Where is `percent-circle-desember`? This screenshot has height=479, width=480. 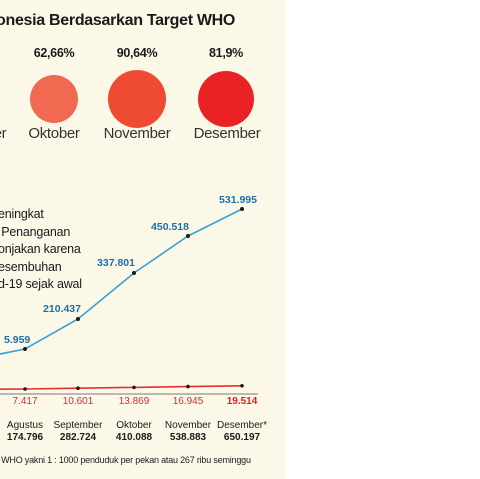 percent-circle-desember is located at coordinates (226, 99).